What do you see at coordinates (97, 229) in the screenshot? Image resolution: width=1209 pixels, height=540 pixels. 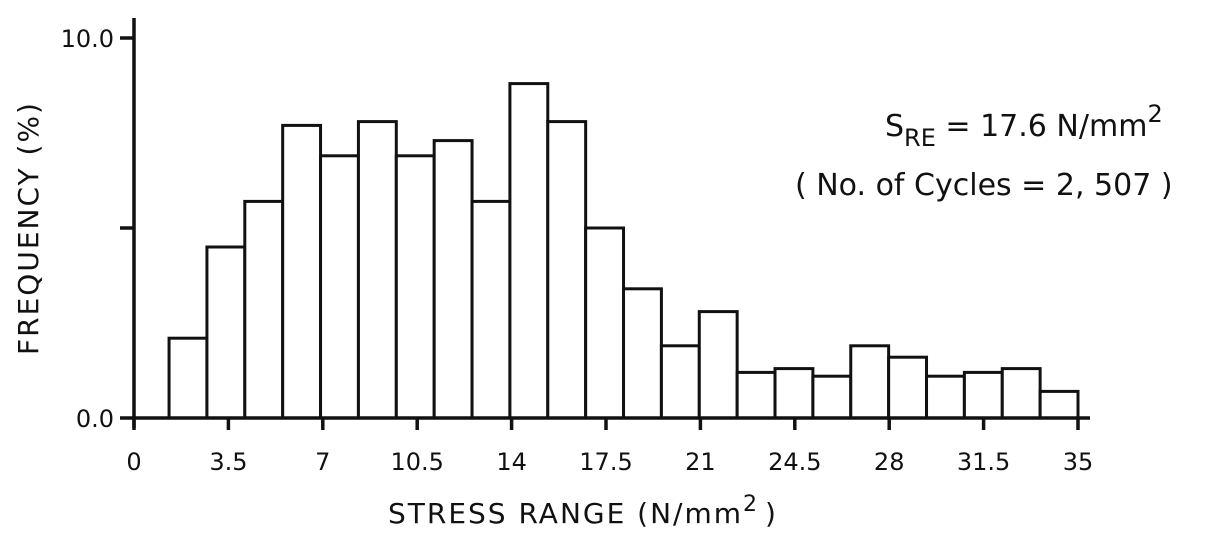 I see `y-ticks: 0.0 10.0` at bounding box center [97, 229].